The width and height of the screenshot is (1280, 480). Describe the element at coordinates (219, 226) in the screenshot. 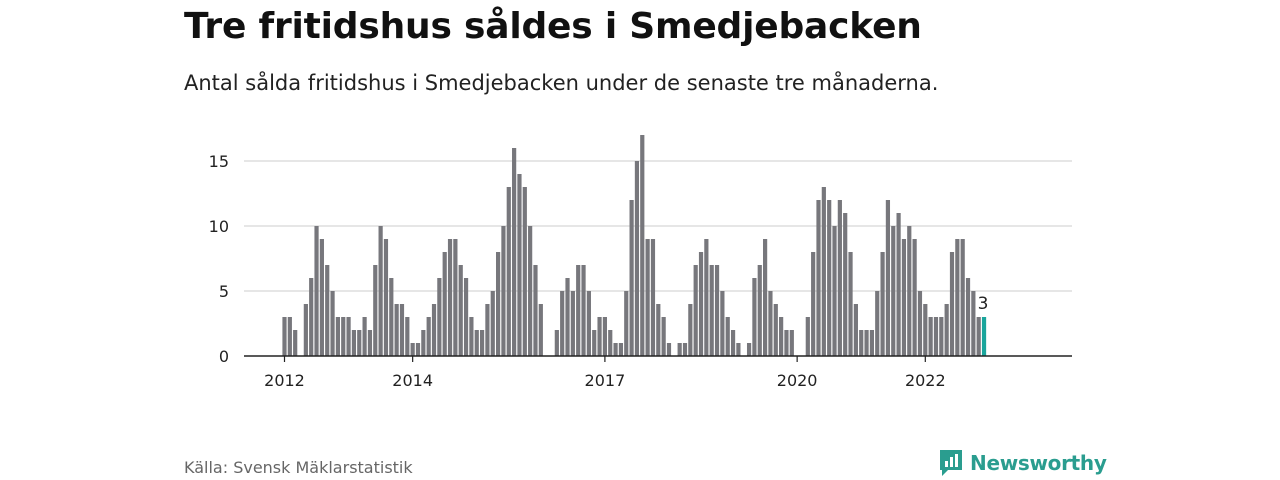

I see `y-tick-label: 10` at that location.